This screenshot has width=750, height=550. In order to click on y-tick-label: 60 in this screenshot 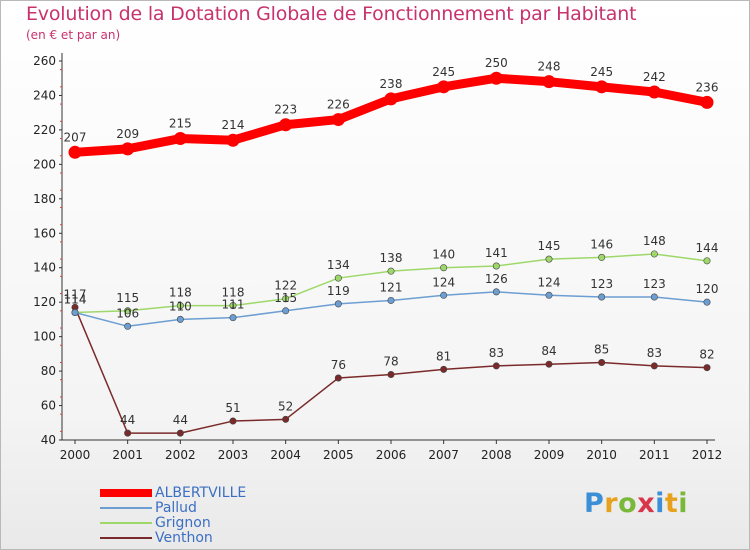, I will do `click(48, 406)`.